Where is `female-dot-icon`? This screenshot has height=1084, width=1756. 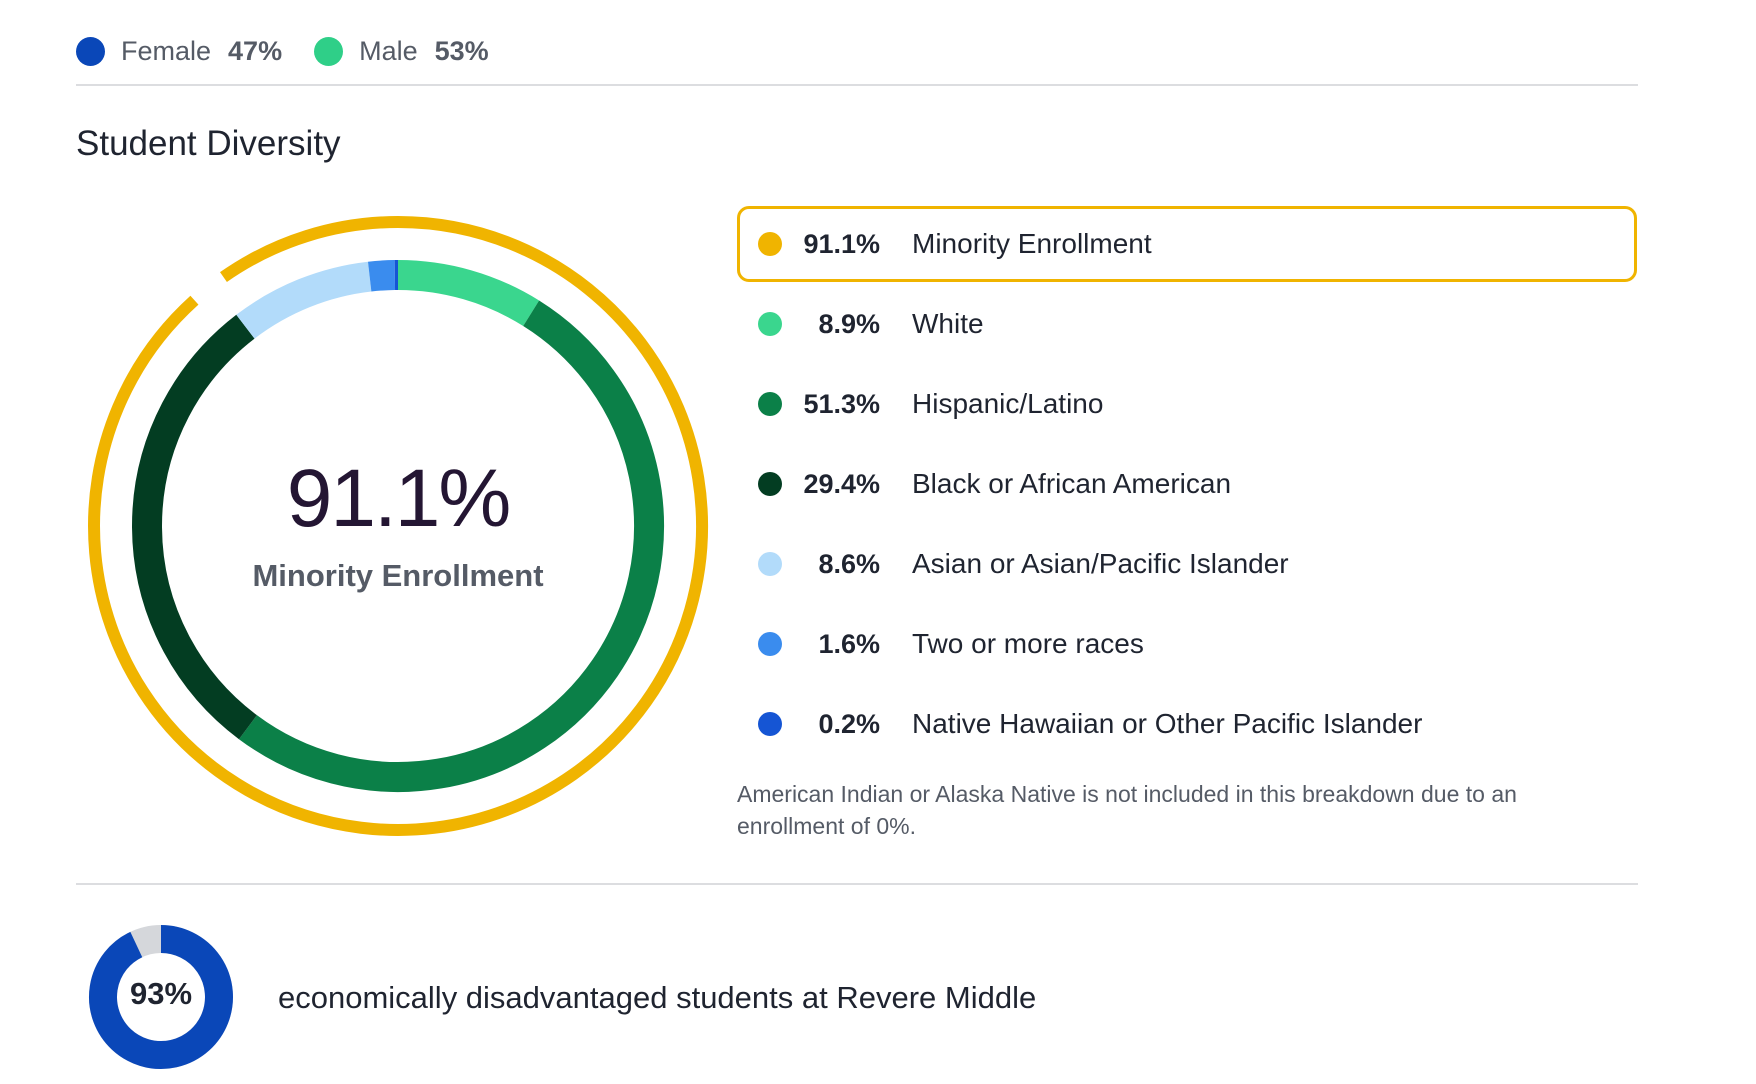
female-dot-icon is located at coordinates (90, 51).